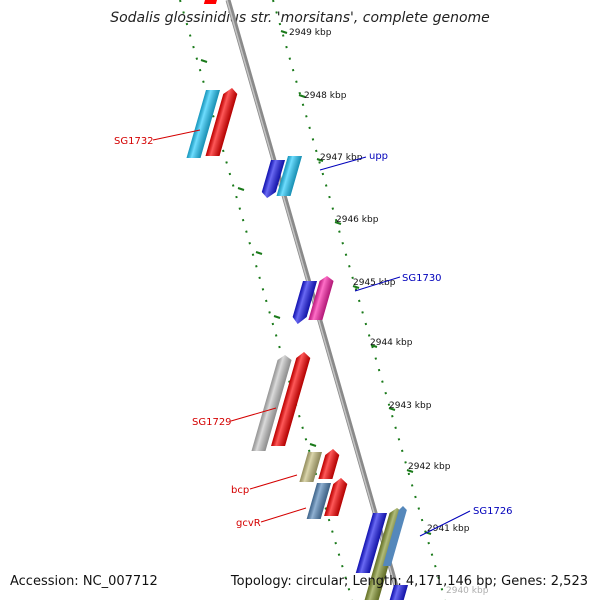 The height and width of the screenshot is (600, 600). What do you see at coordinates (378, 156) in the screenshot?
I see `gene-label-upp: upp` at bounding box center [378, 156].